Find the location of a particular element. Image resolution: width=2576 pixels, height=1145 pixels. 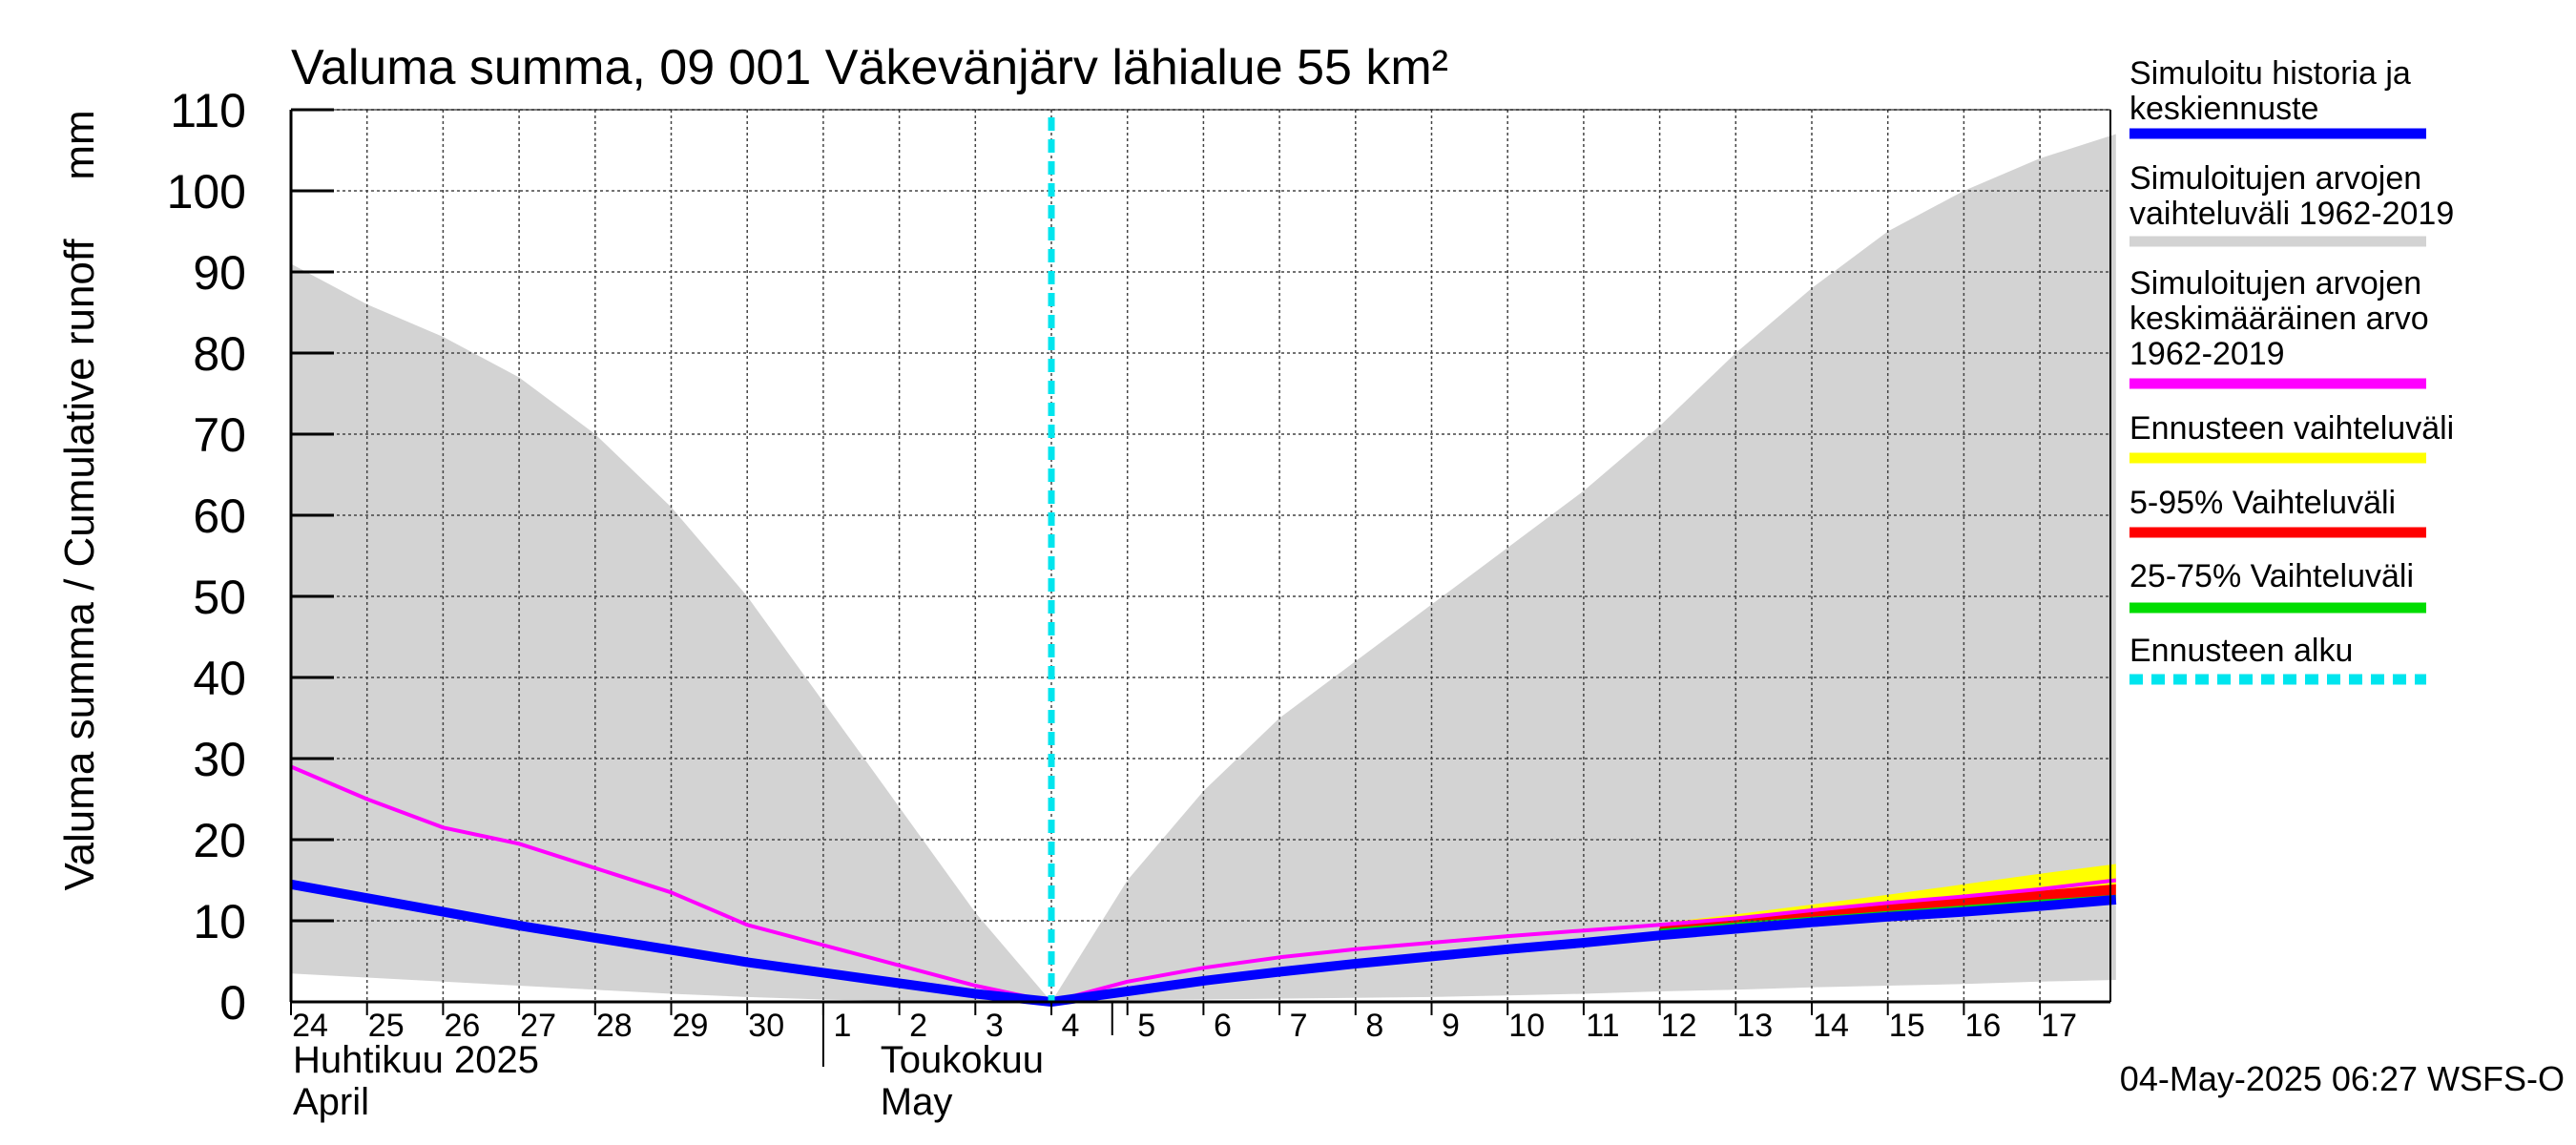

y-tick-label: 50 is located at coordinates (219, 598).